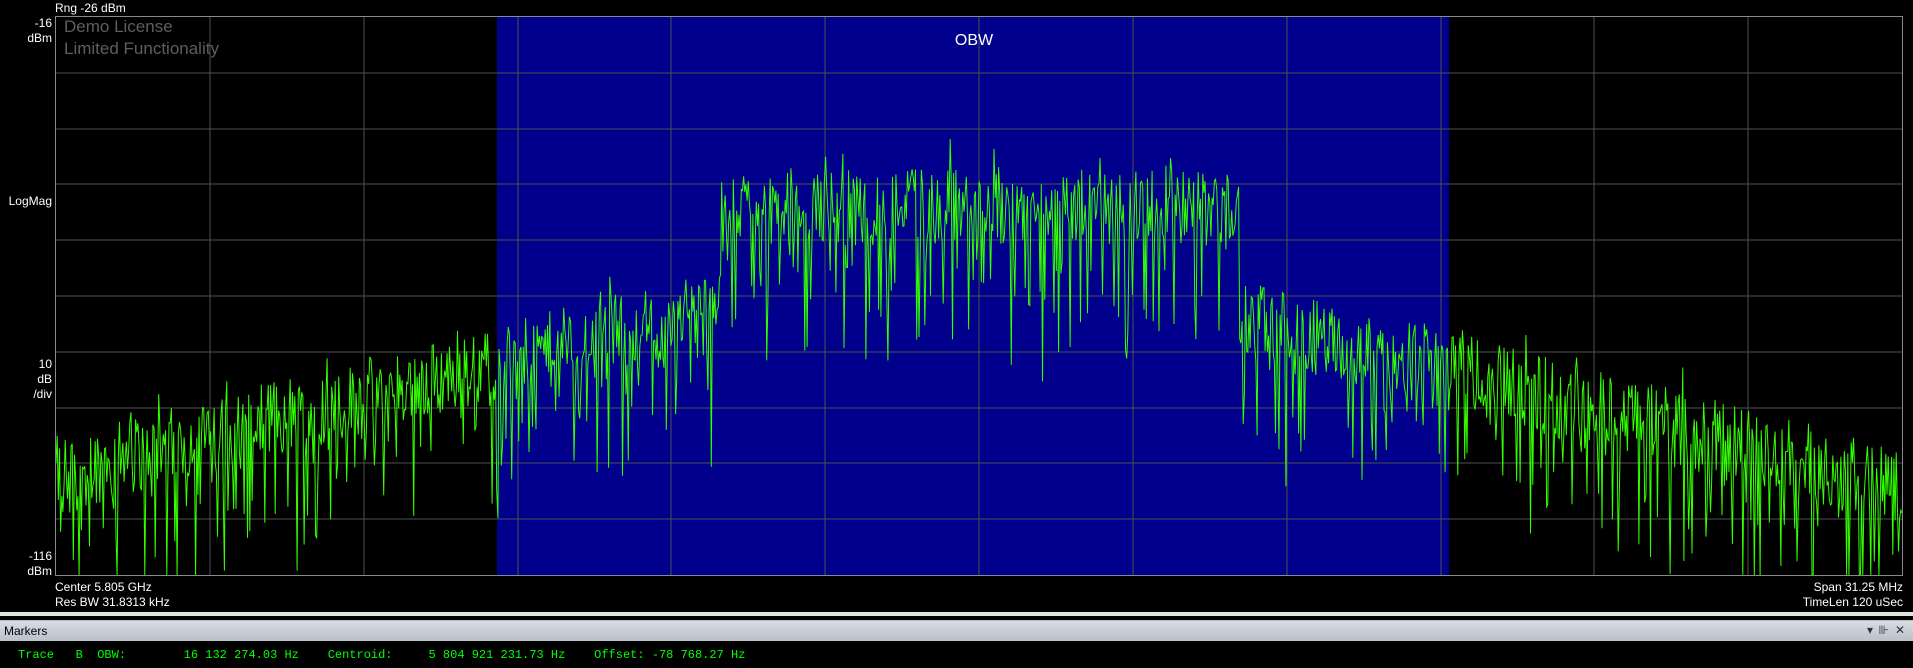  What do you see at coordinates (112, 602) in the screenshot?
I see `res-bw-label: Res BW 31.8313 kHz` at bounding box center [112, 602].